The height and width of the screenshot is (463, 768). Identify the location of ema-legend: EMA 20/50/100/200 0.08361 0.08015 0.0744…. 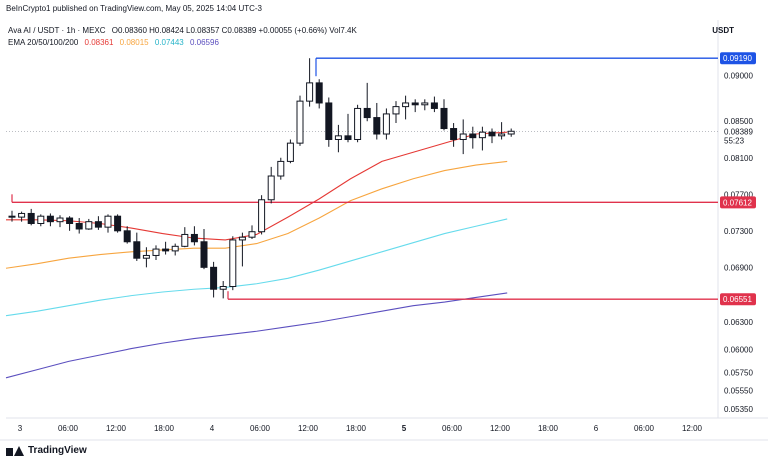
(115, 42).